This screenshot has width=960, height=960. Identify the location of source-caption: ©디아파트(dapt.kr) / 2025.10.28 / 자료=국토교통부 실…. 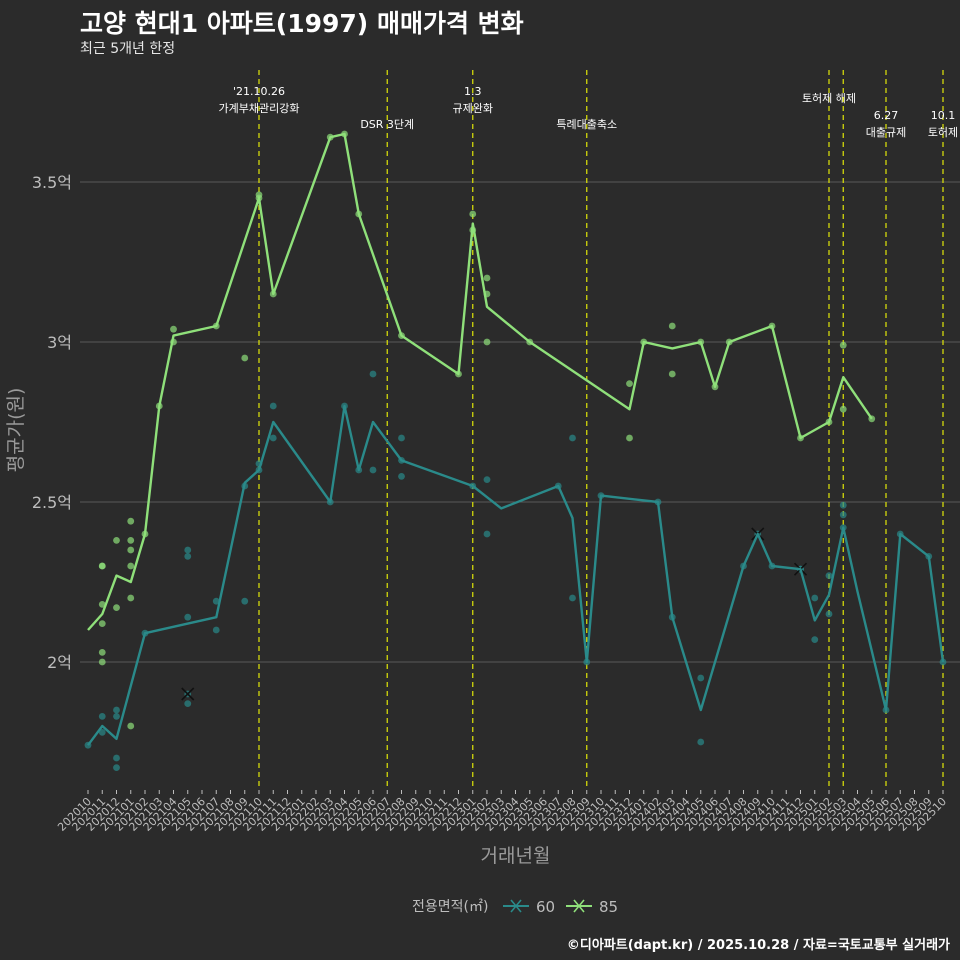
(758, 945).